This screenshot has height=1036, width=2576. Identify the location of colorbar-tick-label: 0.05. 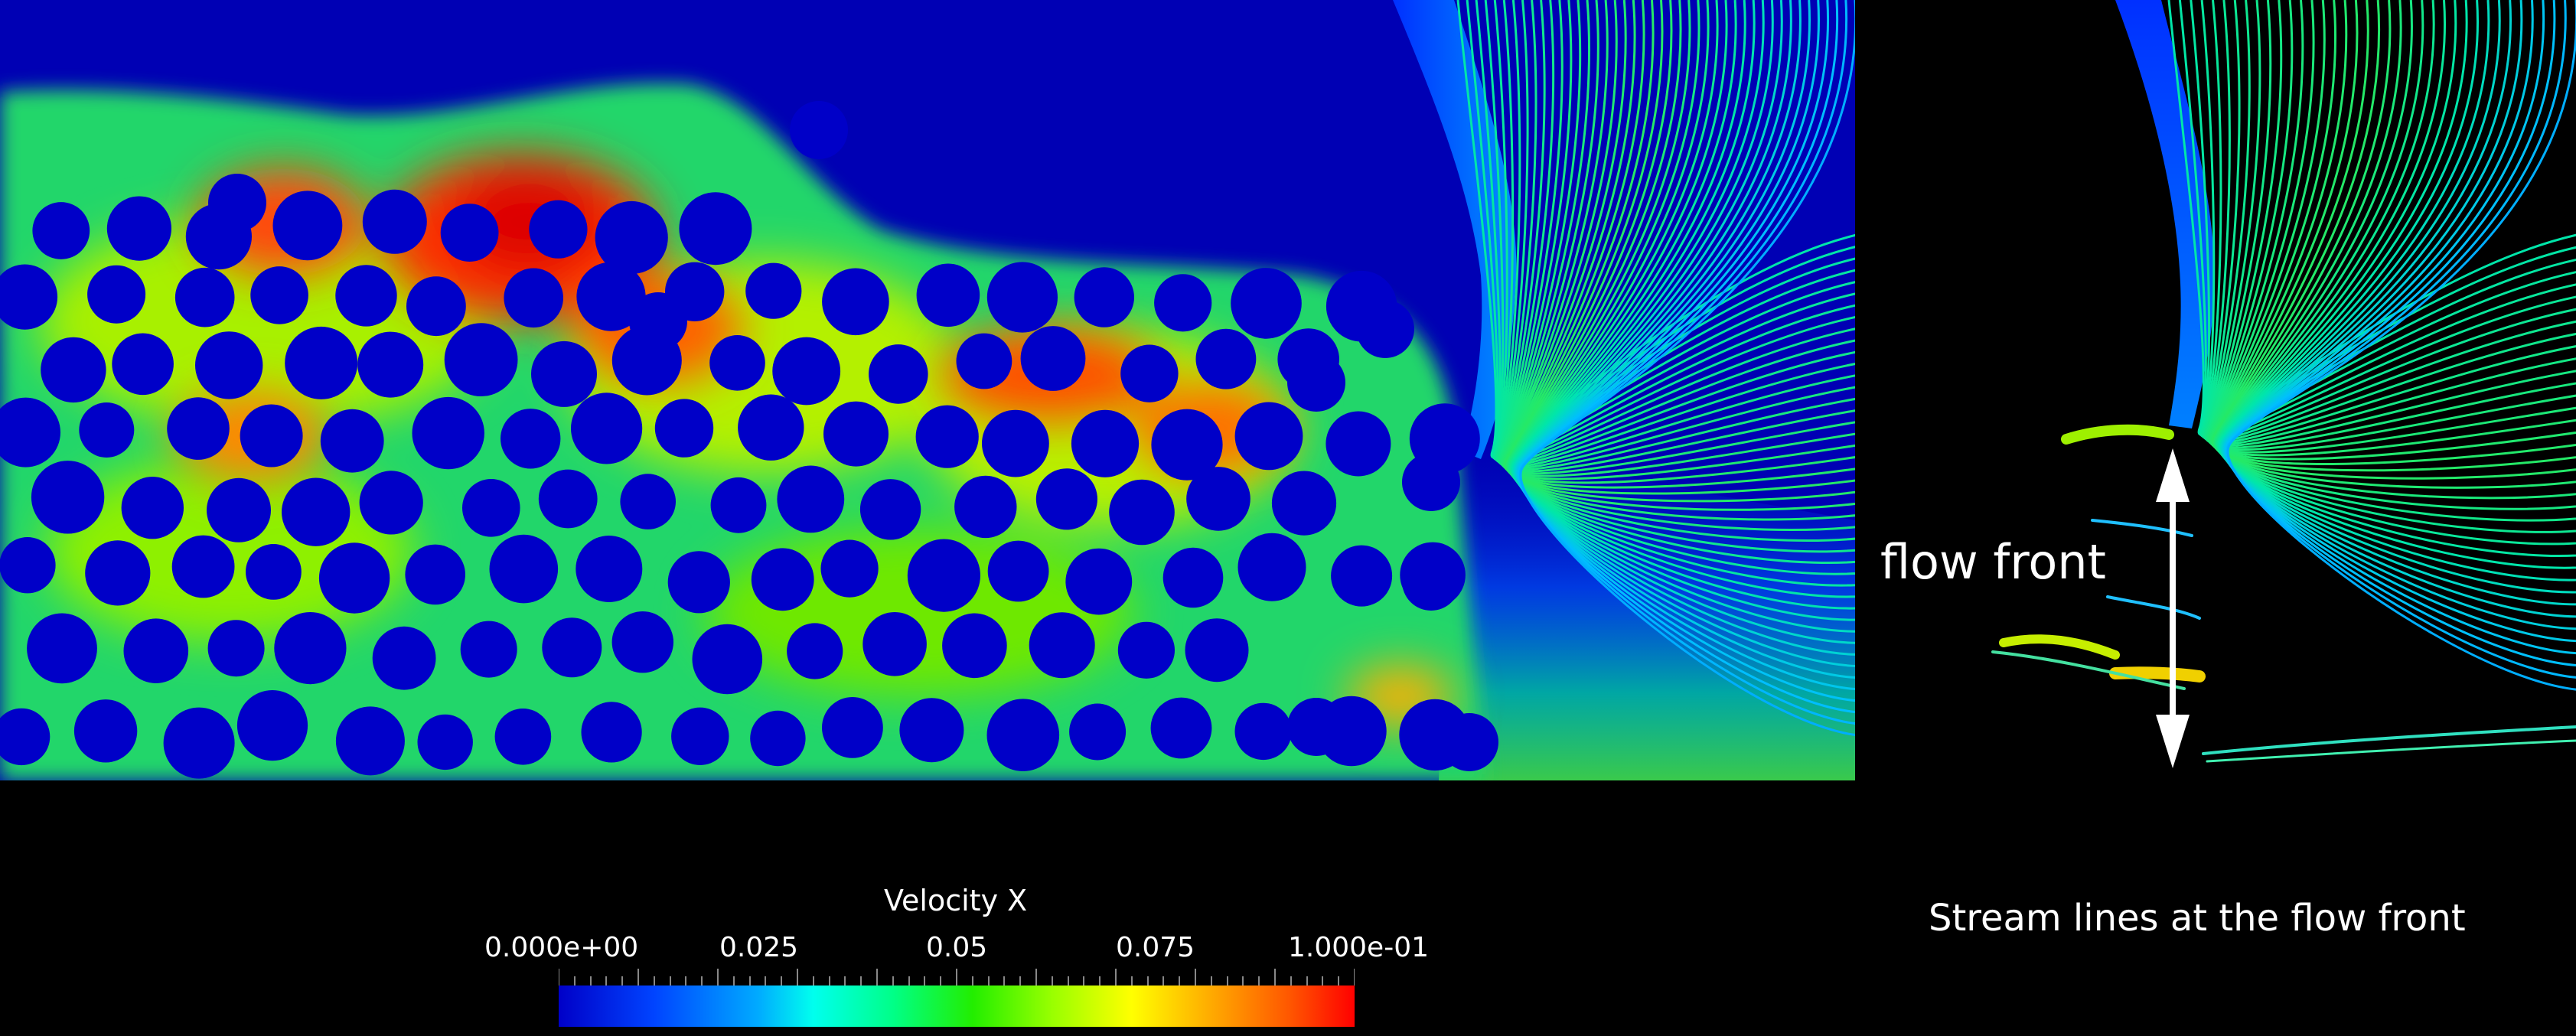
(957, 947).